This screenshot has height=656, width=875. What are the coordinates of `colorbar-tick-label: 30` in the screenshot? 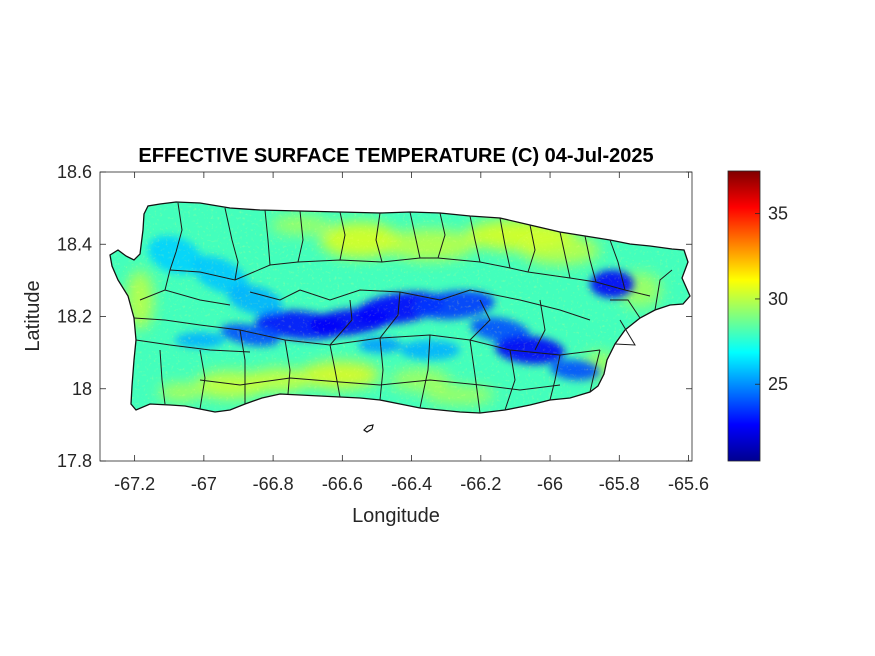 It's located at (778, 299).